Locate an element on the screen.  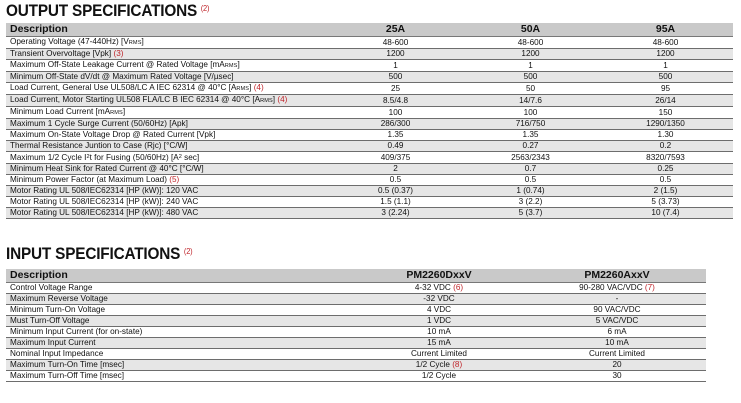
spec-value: 95 is located at coordinates (665, 88).